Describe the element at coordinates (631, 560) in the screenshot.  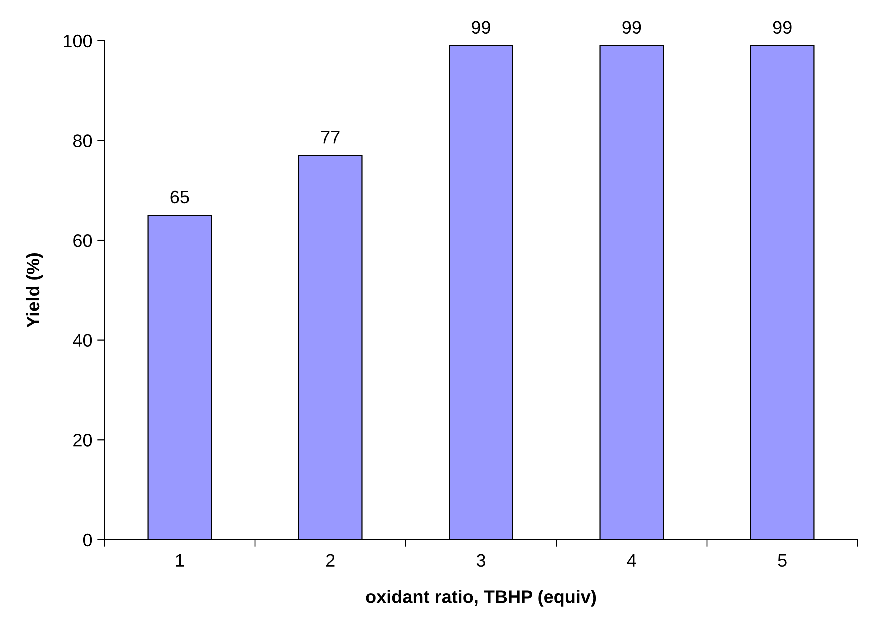
I see `x-tick-label: 4` at that location.